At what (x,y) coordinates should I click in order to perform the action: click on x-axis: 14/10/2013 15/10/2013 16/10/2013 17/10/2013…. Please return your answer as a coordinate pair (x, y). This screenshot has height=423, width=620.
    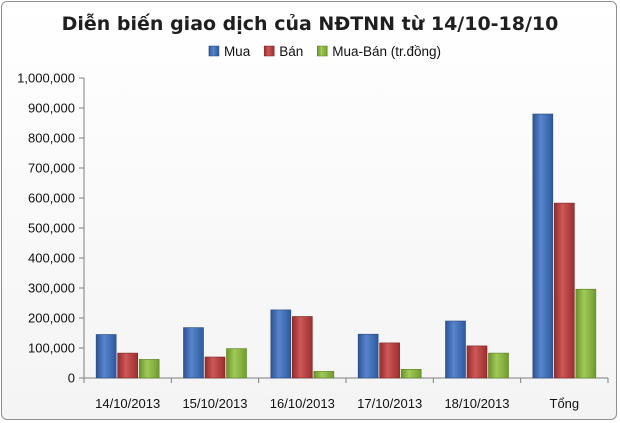
    Looking at the image, I should click on (346, 394).